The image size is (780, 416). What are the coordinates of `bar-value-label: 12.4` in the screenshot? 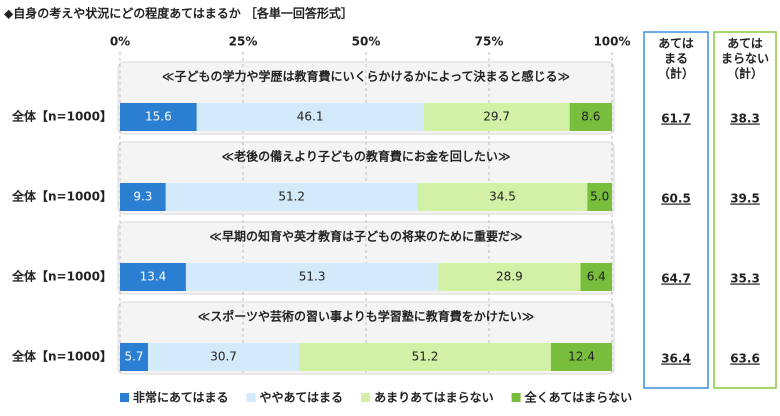 It's located at (581, 357).